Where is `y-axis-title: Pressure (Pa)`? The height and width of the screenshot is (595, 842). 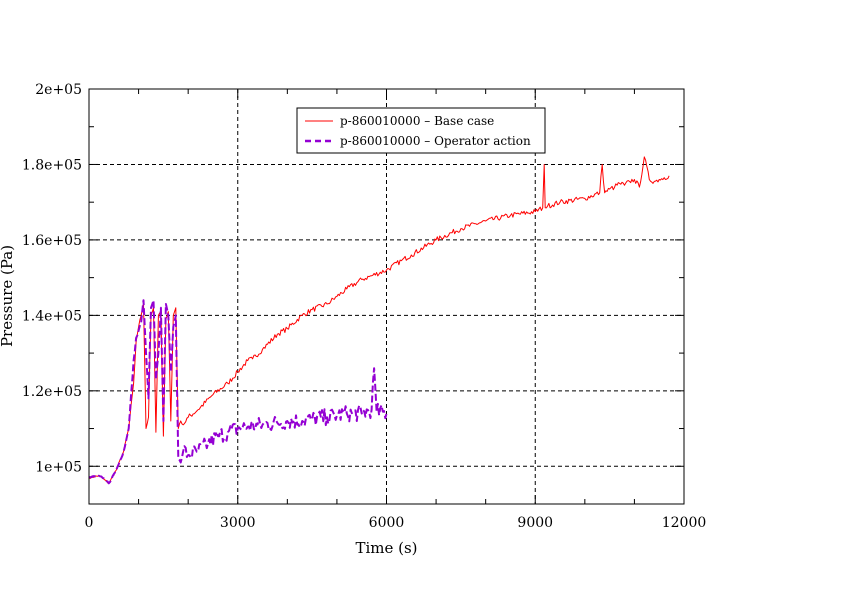
y-axis-title: Pressure (Pa) is located at coordinates (8, 296).